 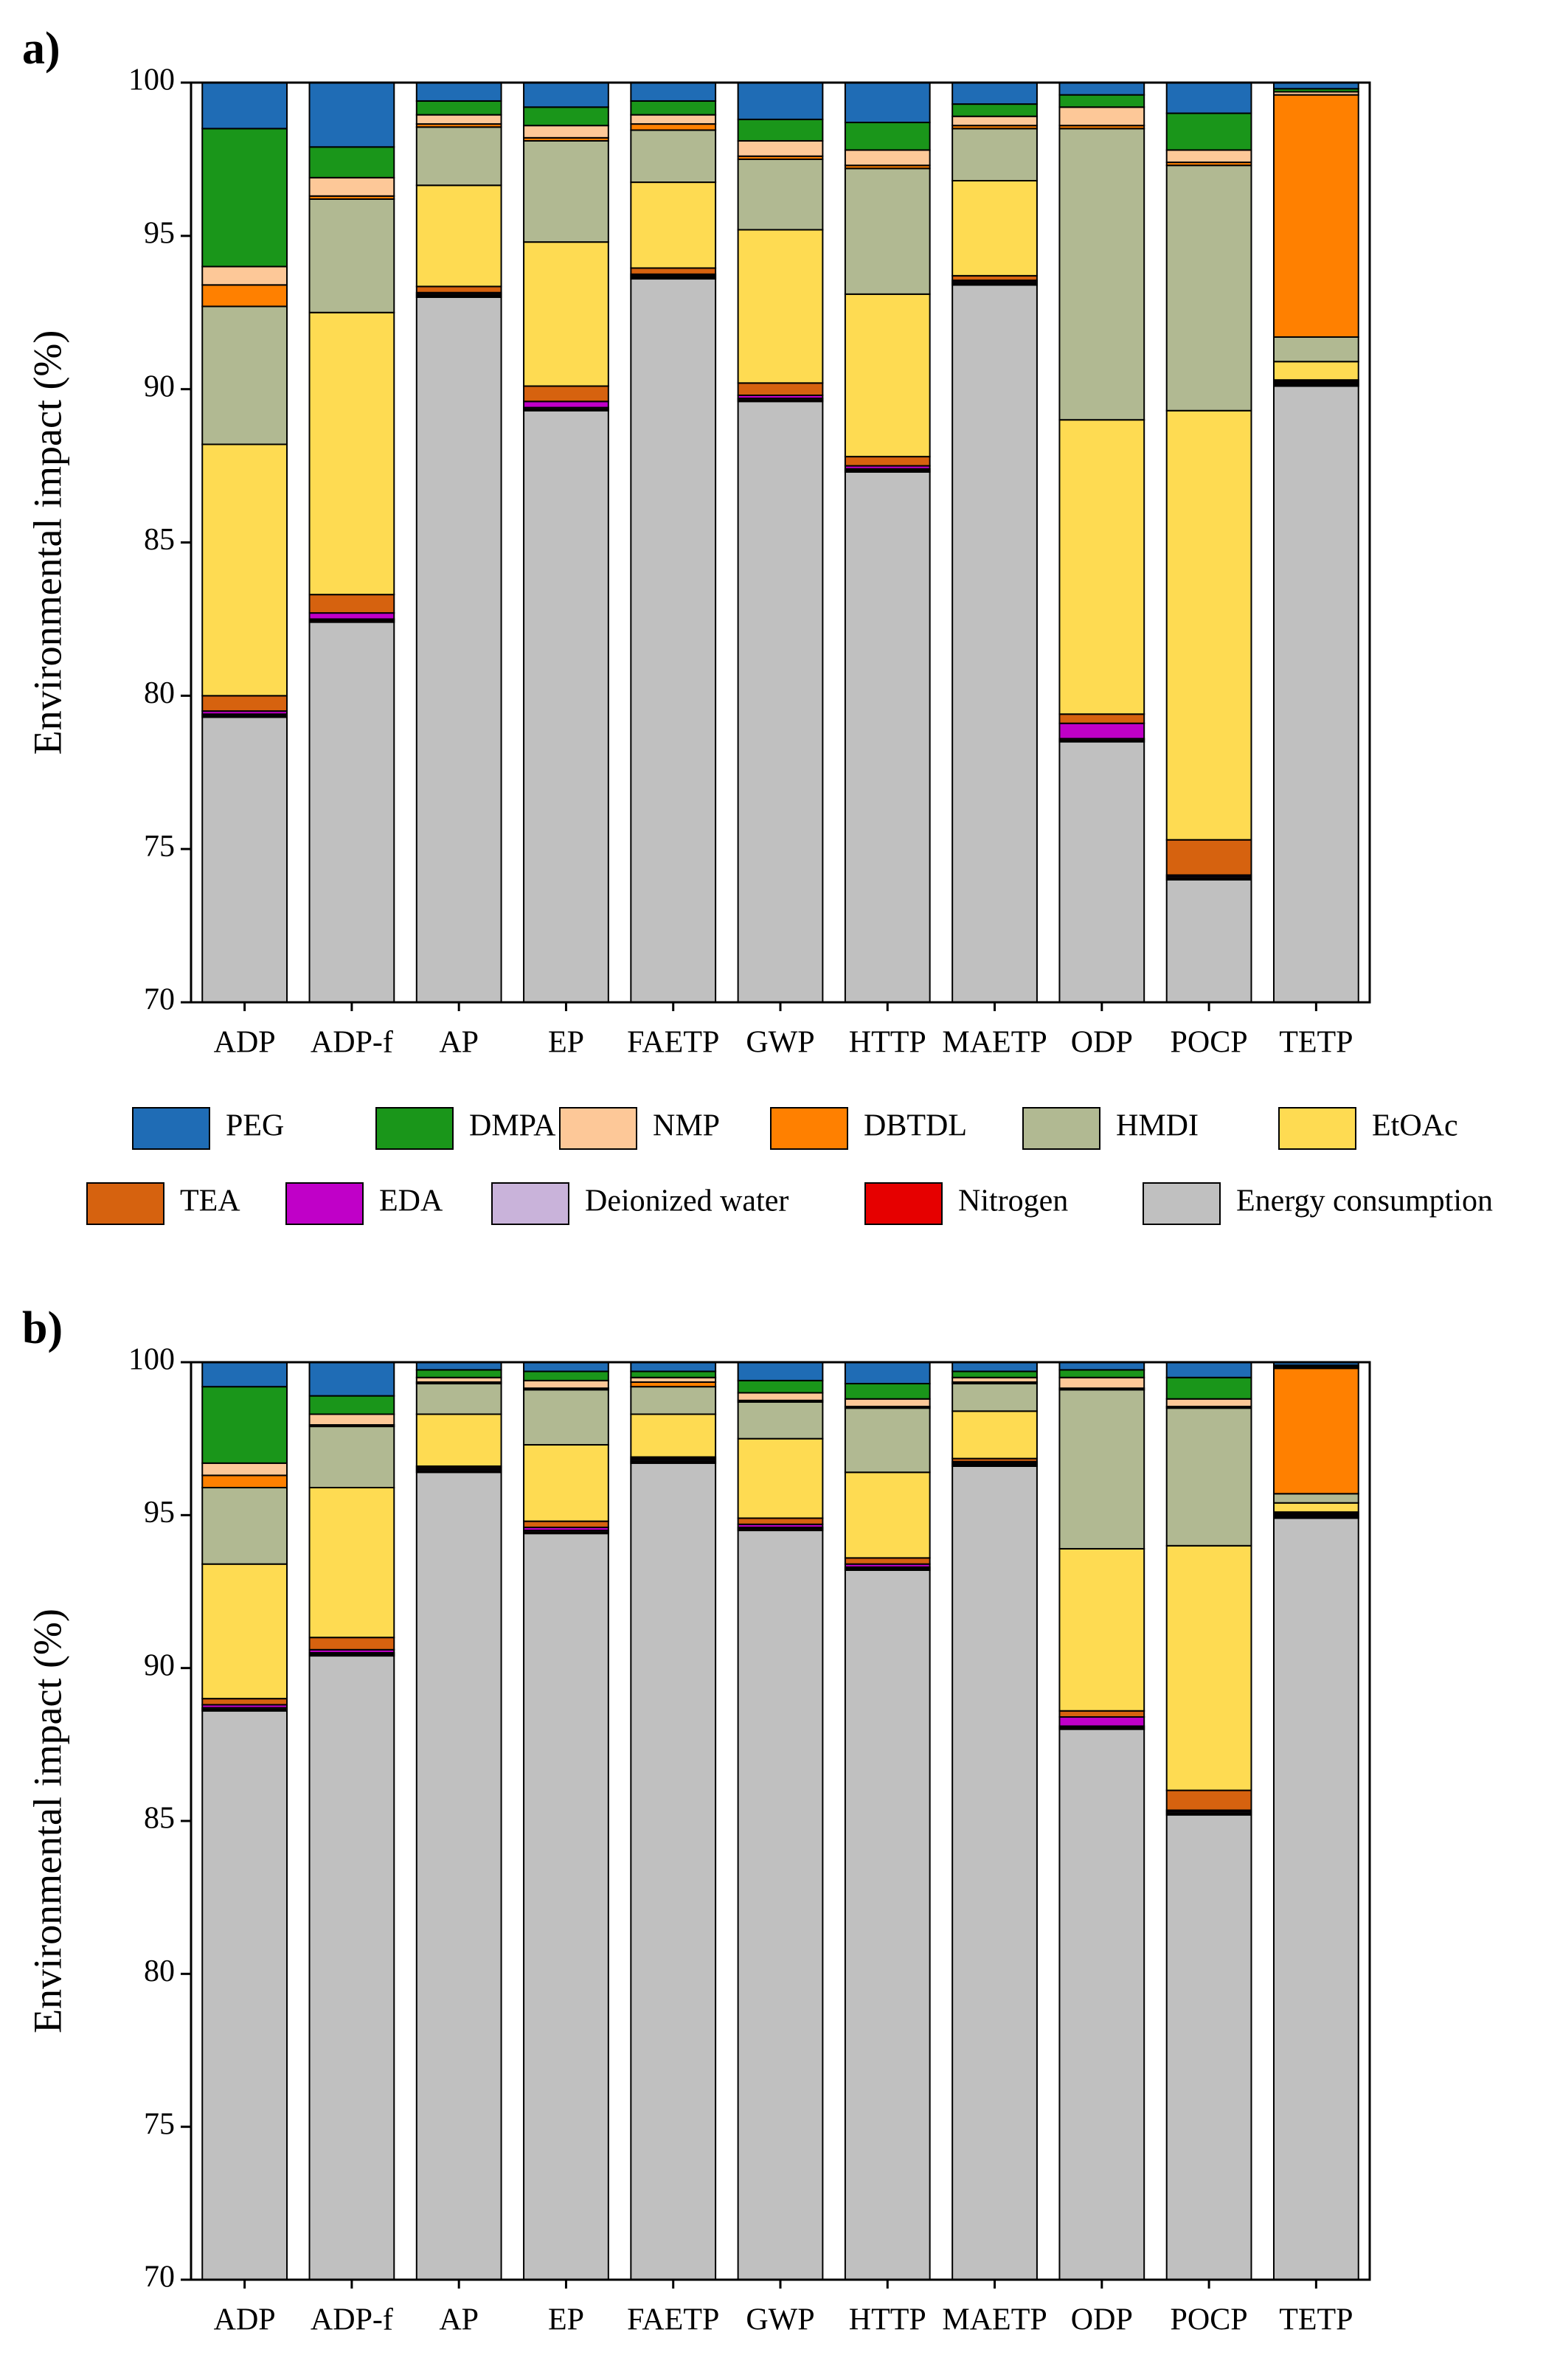 What do you see at coordinates (686, 1201) in the screenshot?
I see `legend-label: Deionized water` at bounding box center [686, 1201].